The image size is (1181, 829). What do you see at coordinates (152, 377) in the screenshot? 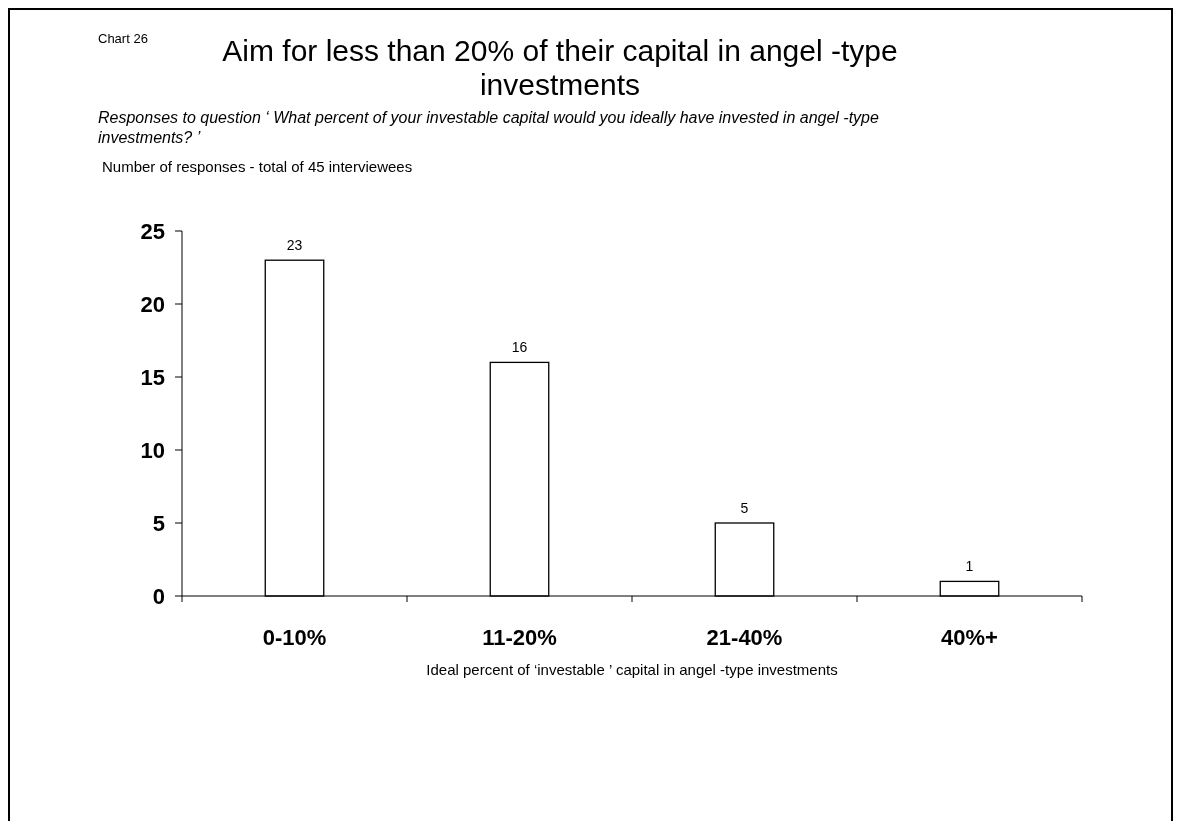
I see `y-tick-label: 15` at bounding box center [152, 377].